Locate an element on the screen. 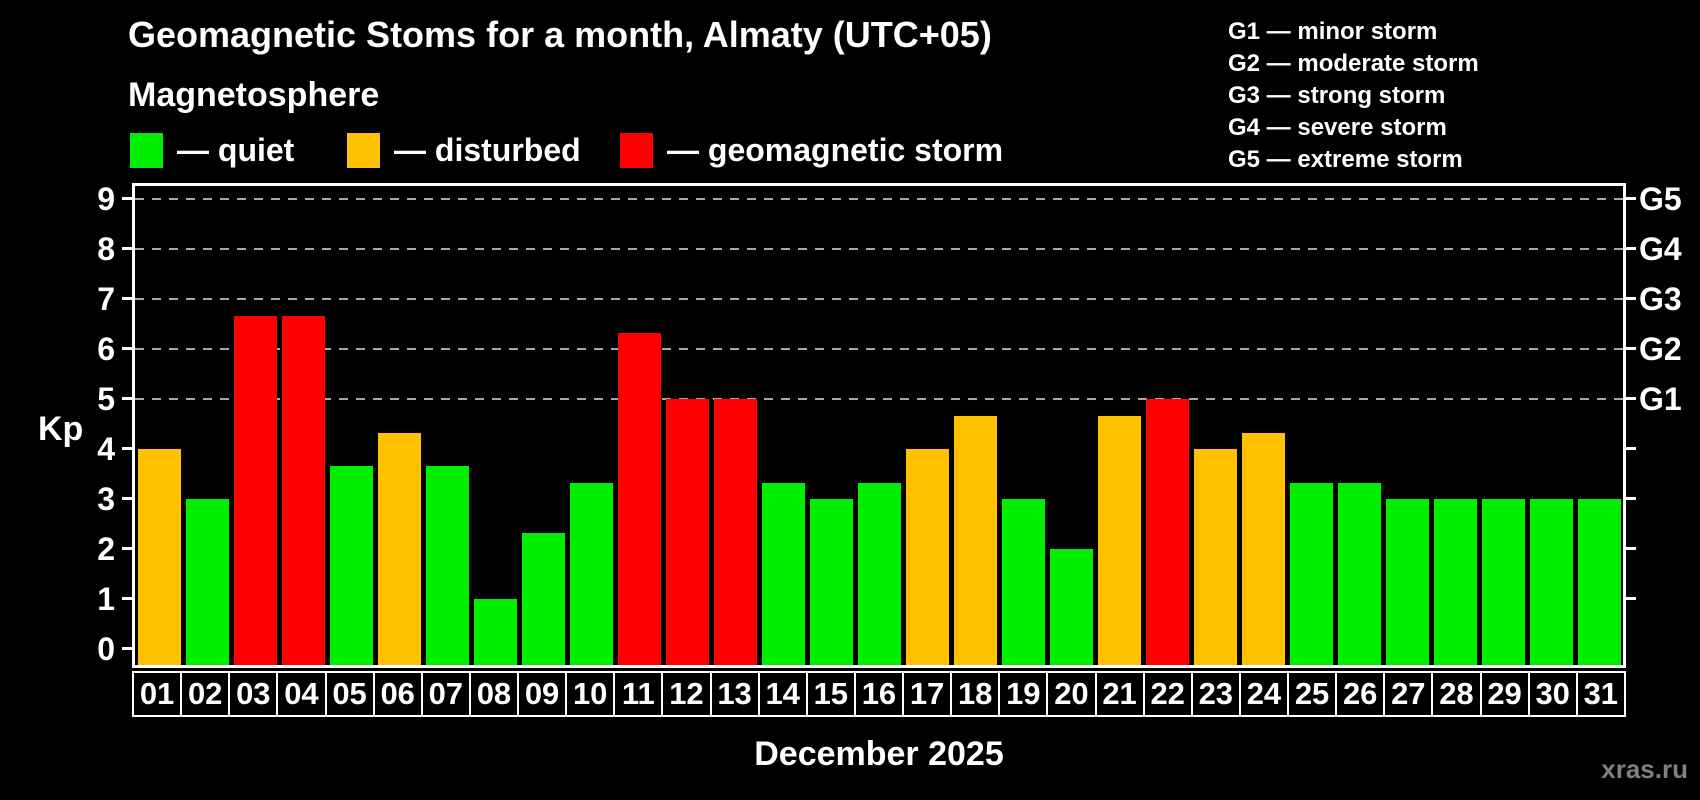 This screenshot has height=800, width=1700. day-label-22: 22 is located at coordinates (1166, 694).